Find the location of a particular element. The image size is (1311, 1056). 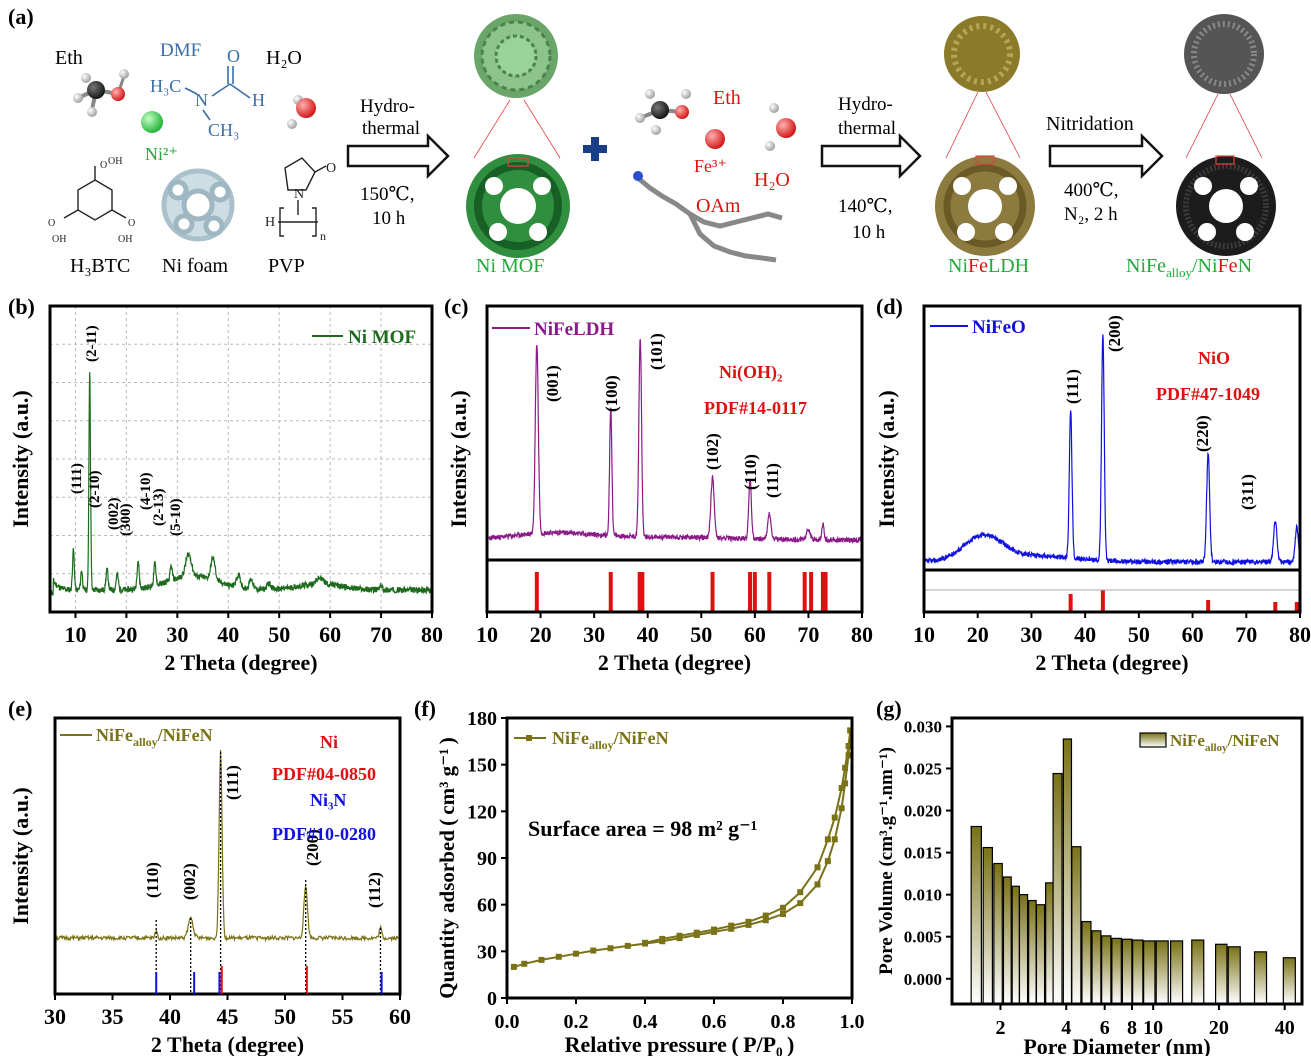

peak-label: (311) is located at coordinates (1247, 492).